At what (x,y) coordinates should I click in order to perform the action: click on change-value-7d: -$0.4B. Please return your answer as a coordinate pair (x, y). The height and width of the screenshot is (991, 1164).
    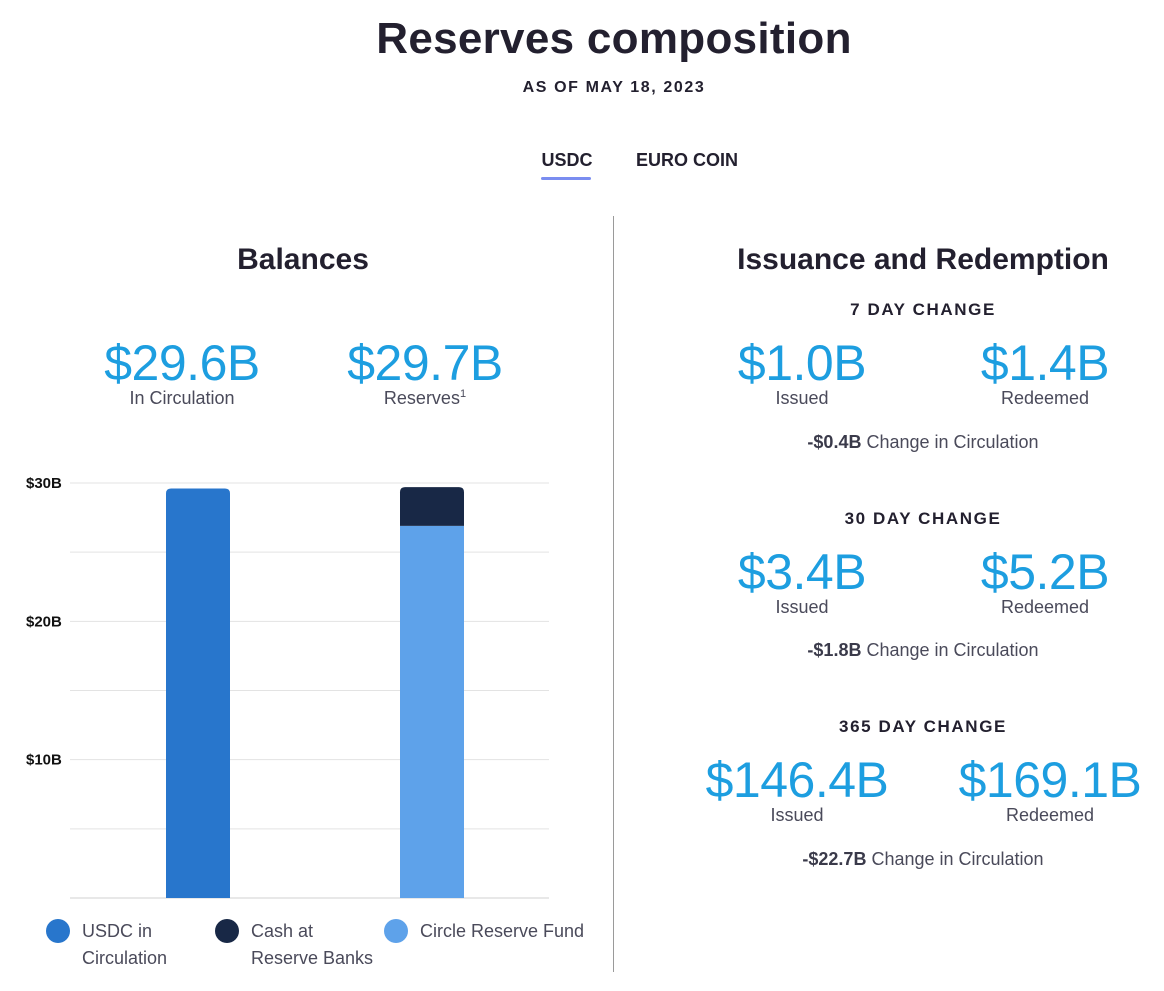
    Looking at the image, I should click on (834, 442).